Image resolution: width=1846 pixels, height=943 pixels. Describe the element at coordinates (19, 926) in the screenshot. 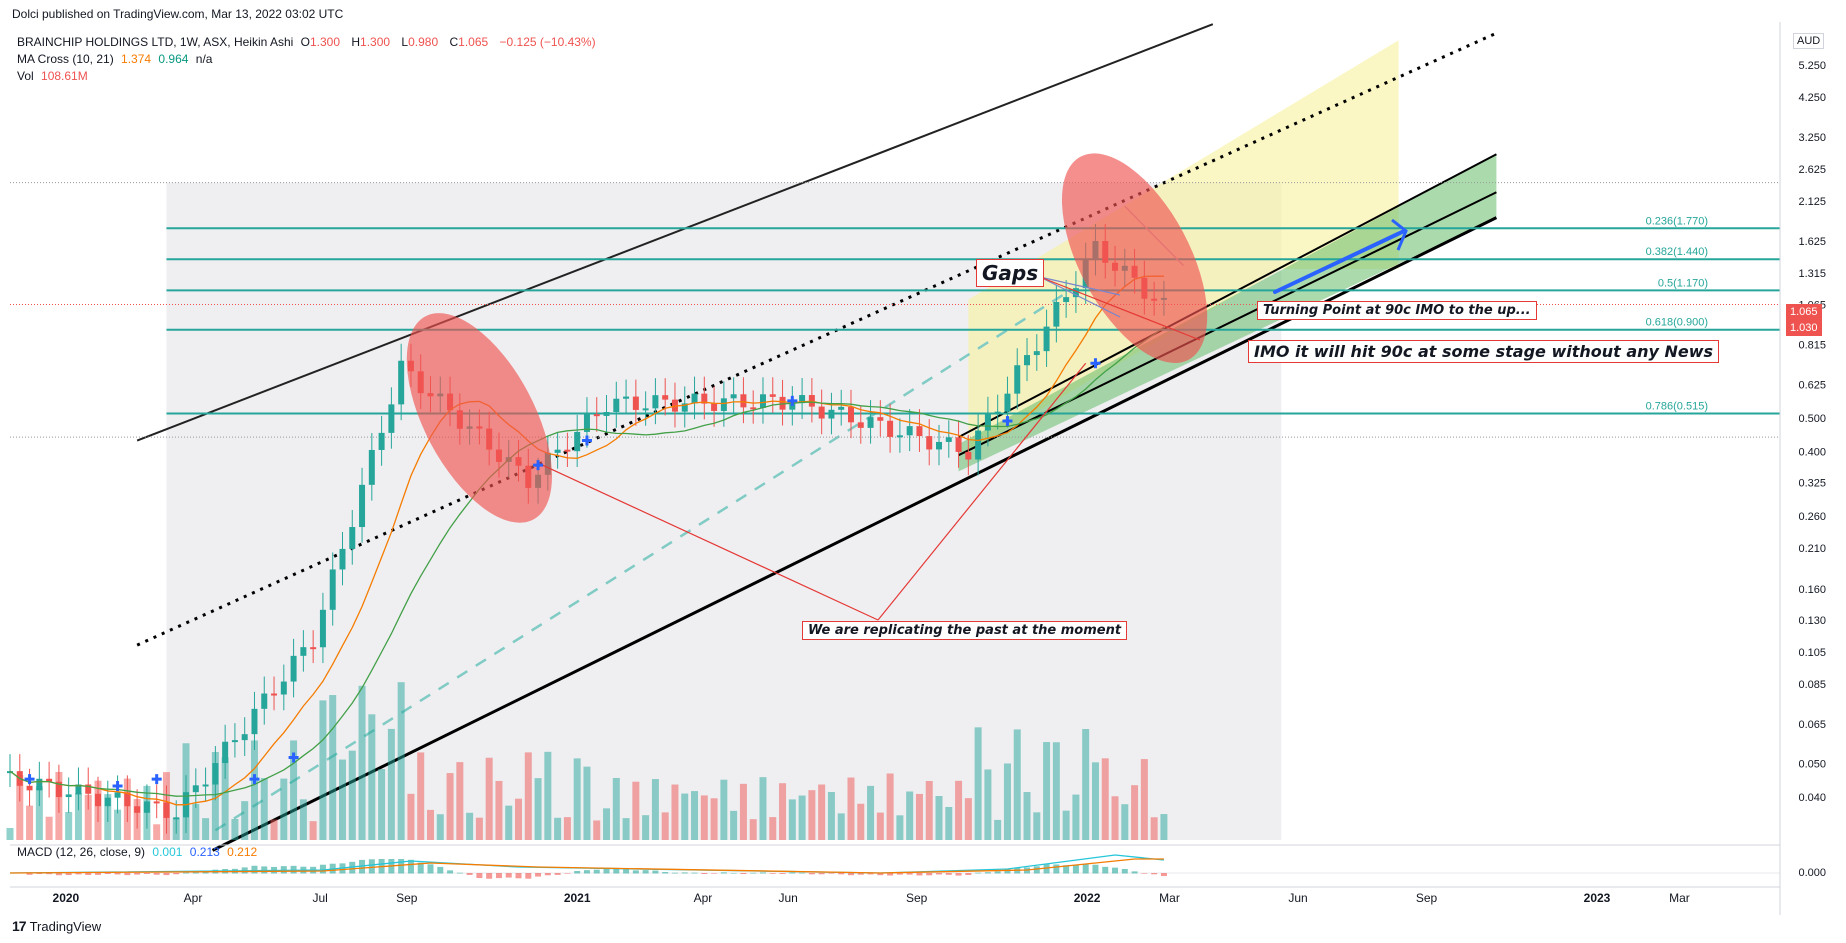

I see `tradingview-logo-icon: 17` at that location.